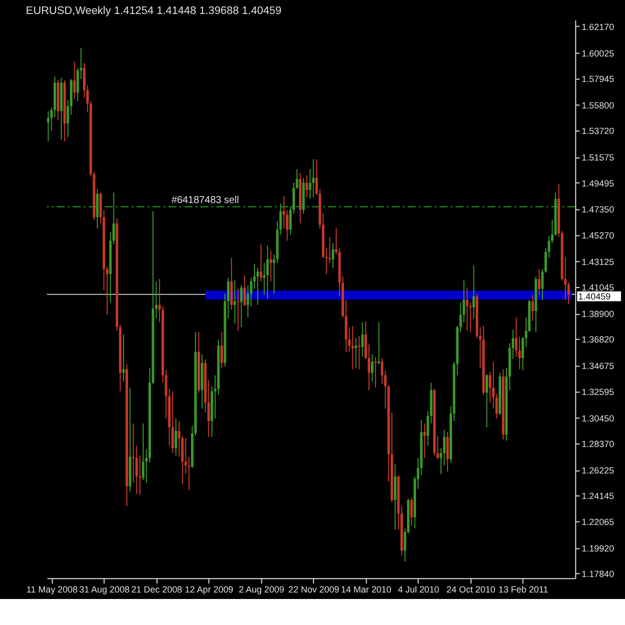 This screenshot has width=625, height=625. I want to click on y-tick-label: 1.17840, so click(598, 574).